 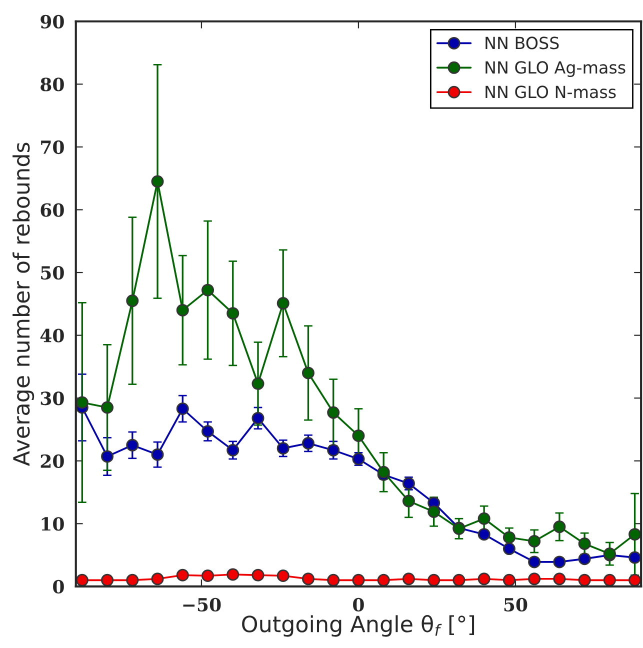 What do you see at coordinates (52, 273) in the screenshot?
I see `y-tick-label: 50` at bounding box center [52, 273].